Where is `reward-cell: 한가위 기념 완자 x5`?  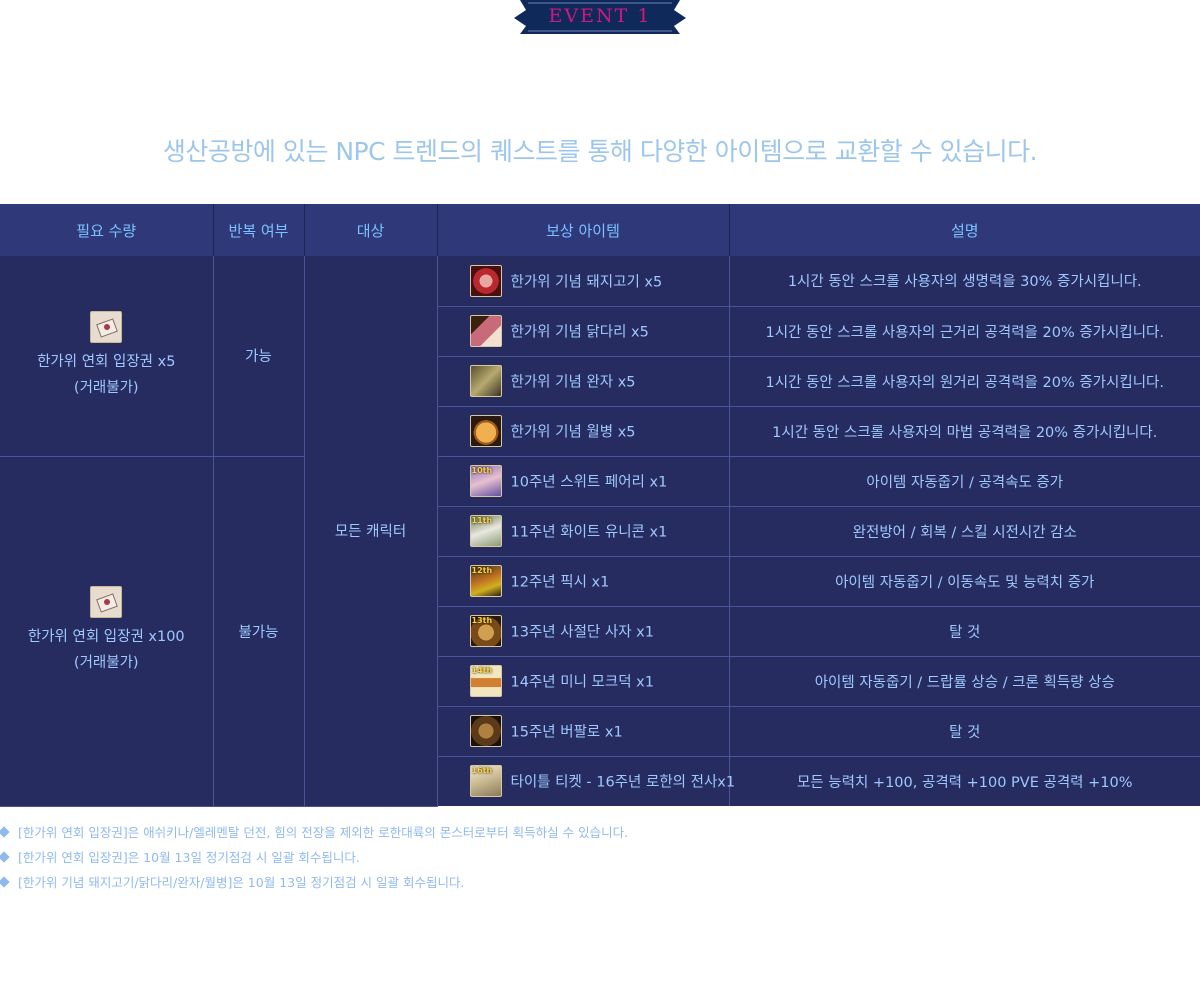 reward-cell: 한가위 기념 완자 x5 is located at coordinates (583, 381).